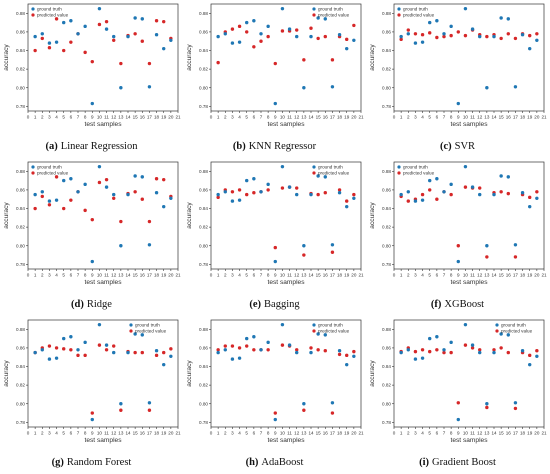 This screenshot has width=550, height=474. Describe the element at coordinates (465, 146) in the screenshot. I see `panel-name: SVR` at that location.